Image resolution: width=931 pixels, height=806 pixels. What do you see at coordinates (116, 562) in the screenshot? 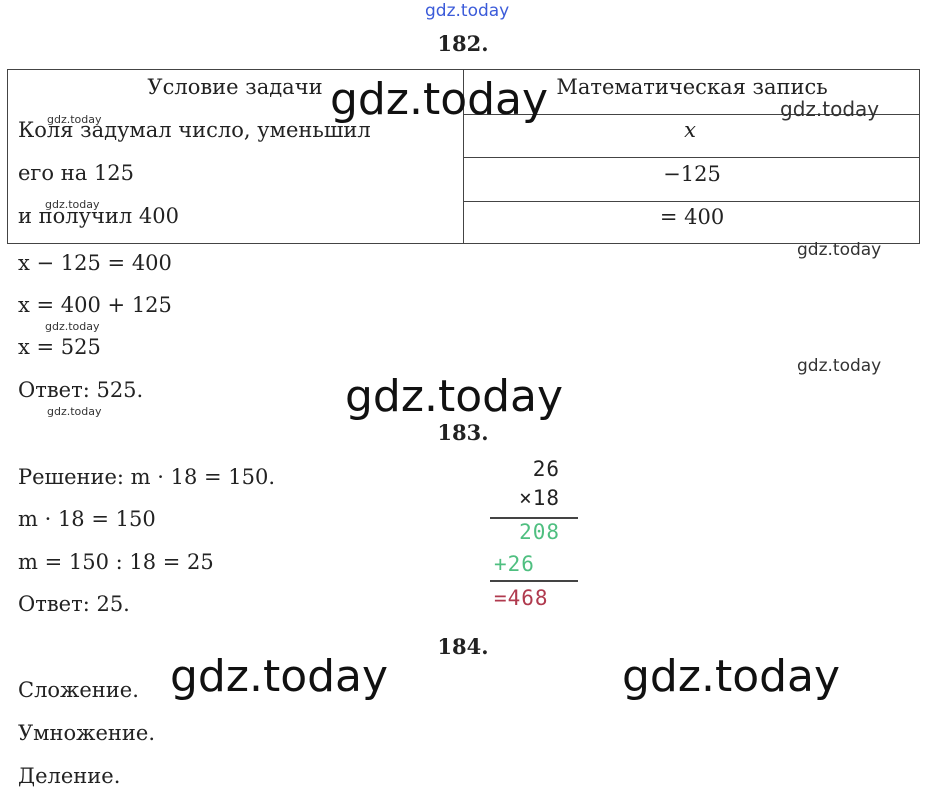
I see `solution-line: m = 150 : 18 = 25` at bounding box center [116, 562].